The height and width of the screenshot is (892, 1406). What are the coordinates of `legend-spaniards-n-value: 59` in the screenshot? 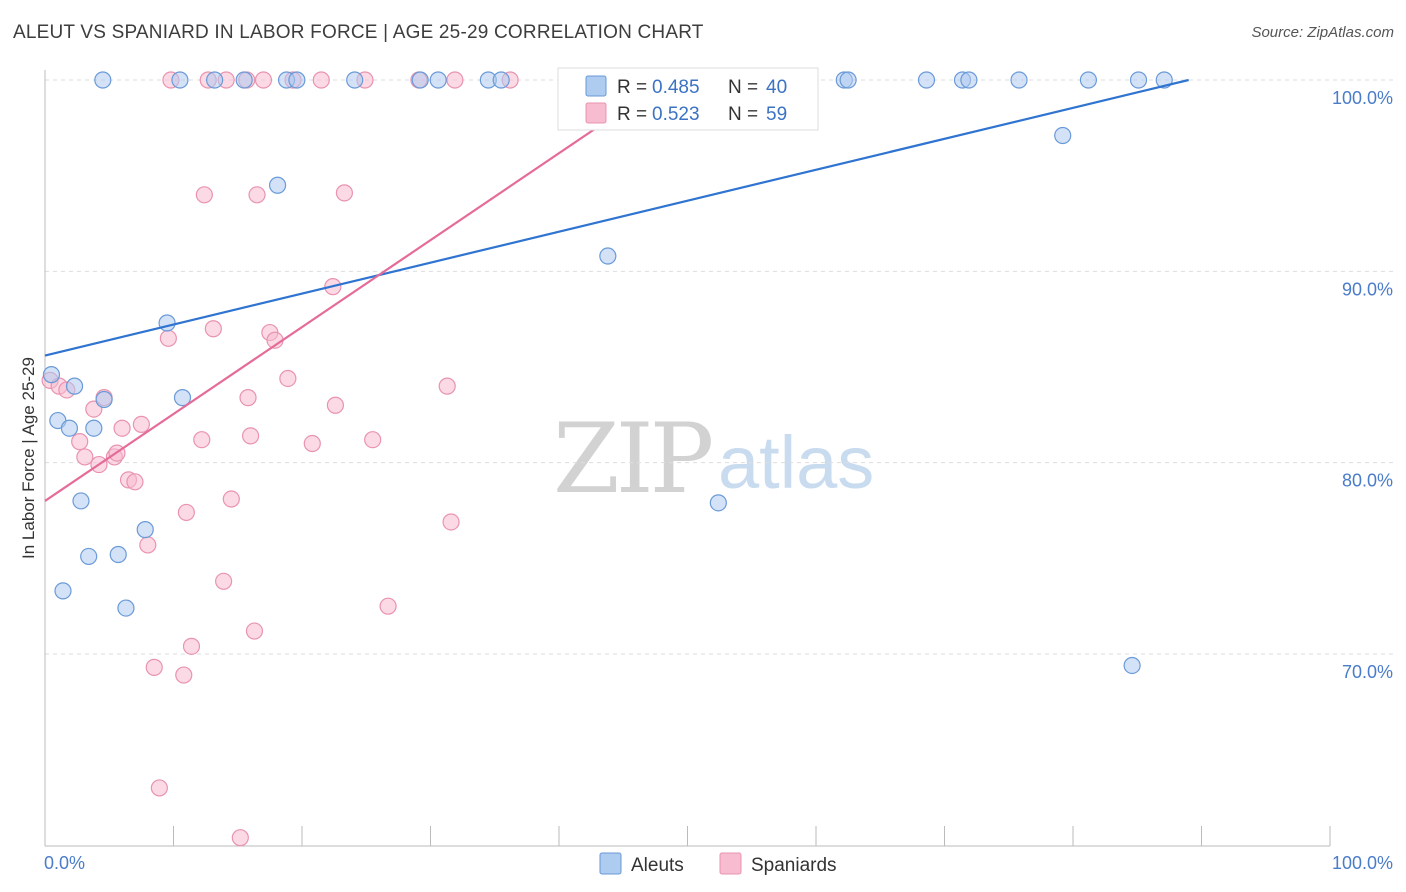 It's located at (776, 114).